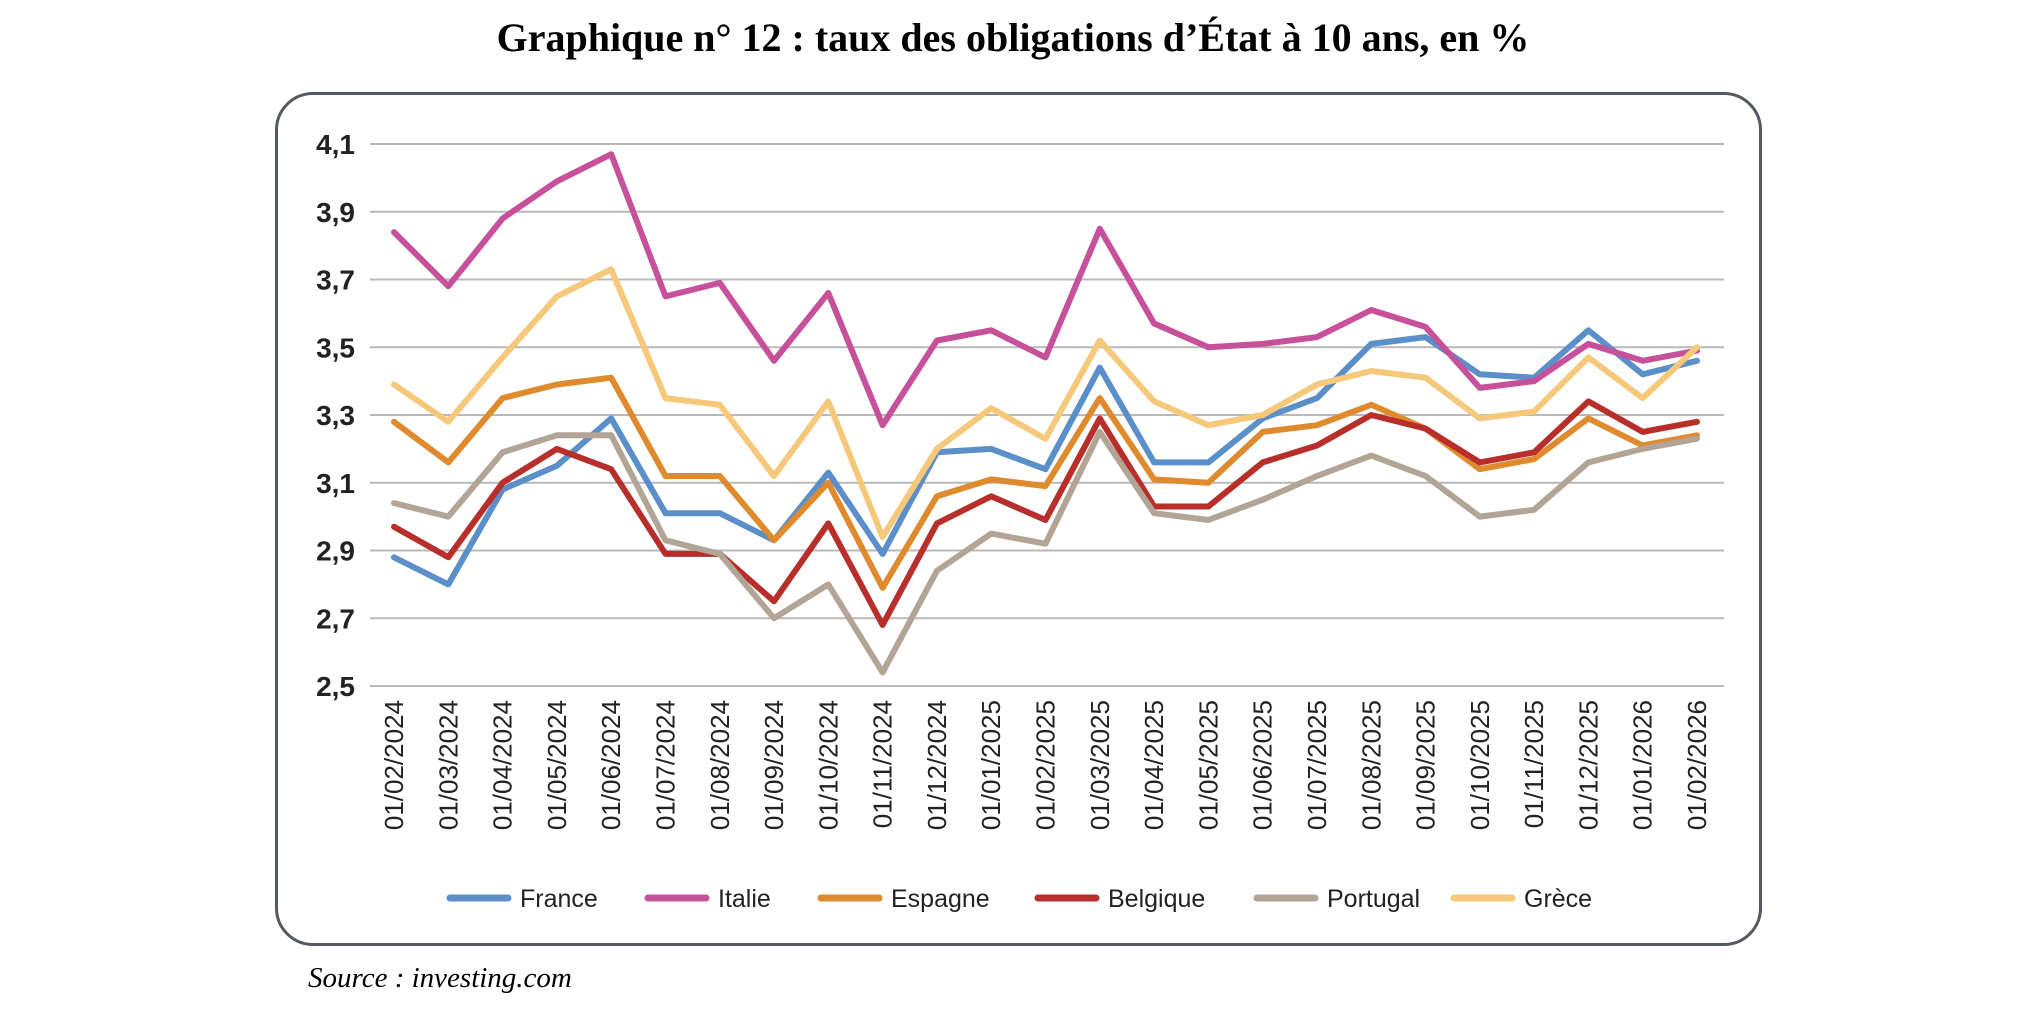  Describe the element at coordinates (828, 765) in the screenshot. I see `x-tick-label: 01/10/2024` at that location.